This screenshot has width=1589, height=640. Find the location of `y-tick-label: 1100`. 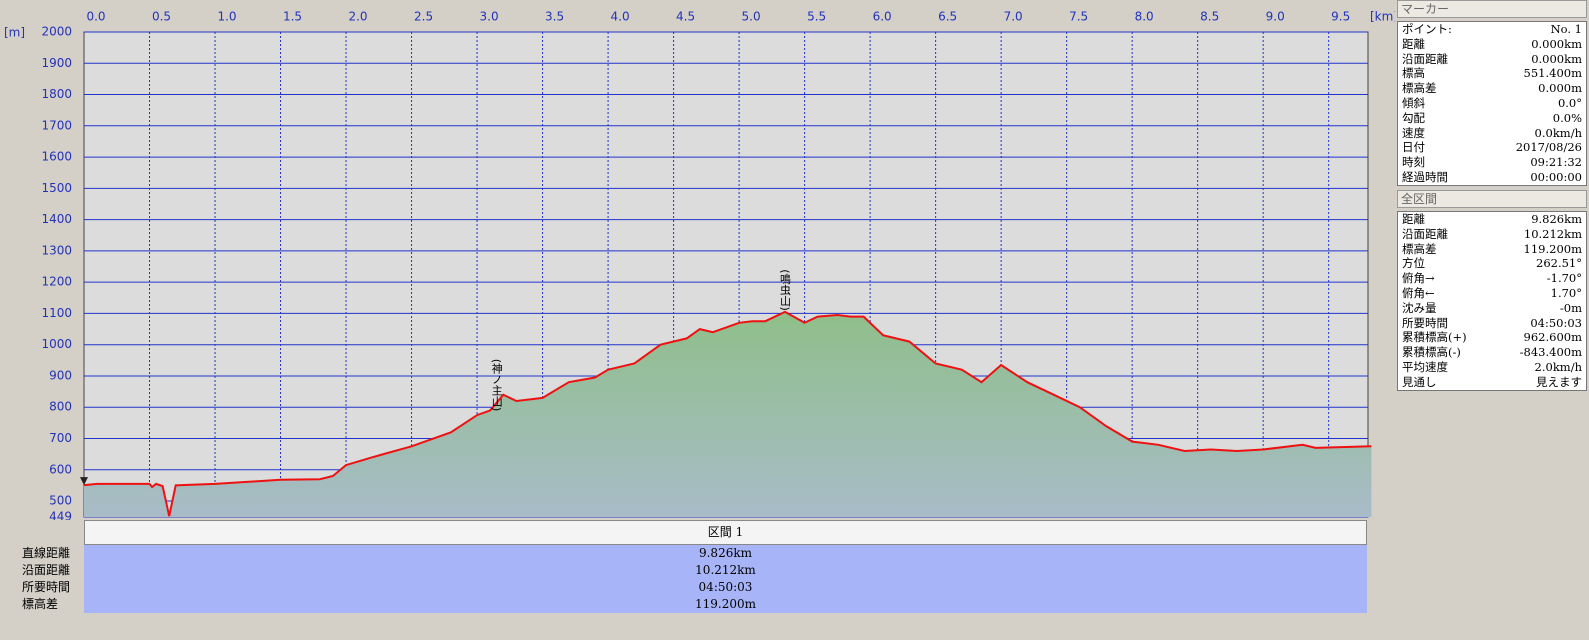

y-tick-label: 1100 is located at coordinates (56, 313).